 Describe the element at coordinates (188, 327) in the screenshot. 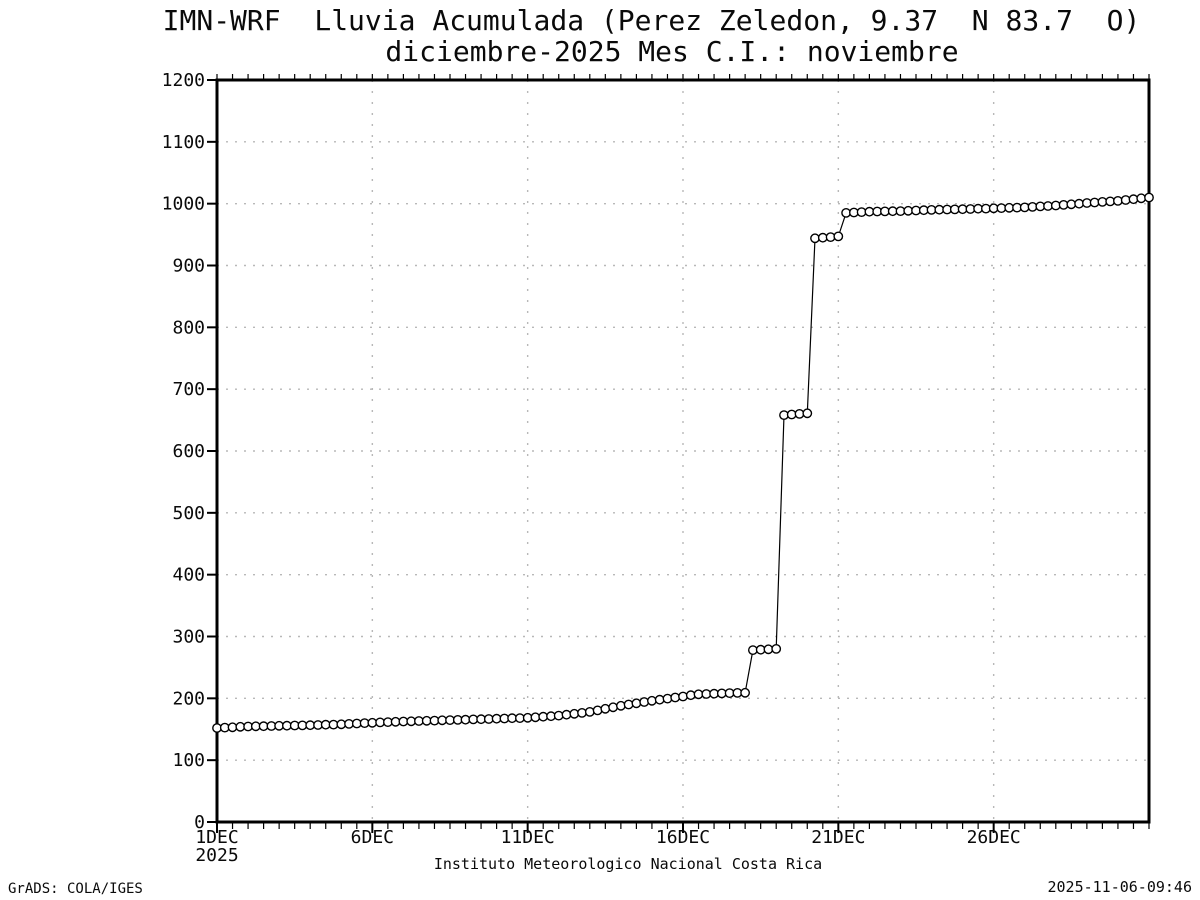

I see `y-tick-label: 800` at that location.